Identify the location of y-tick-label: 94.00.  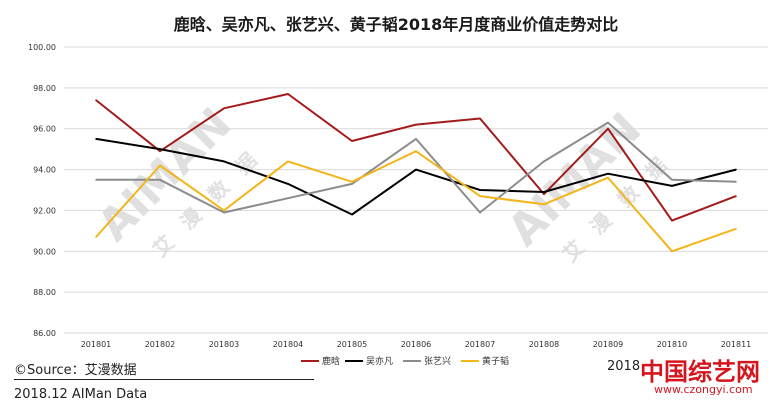
(44, 170).